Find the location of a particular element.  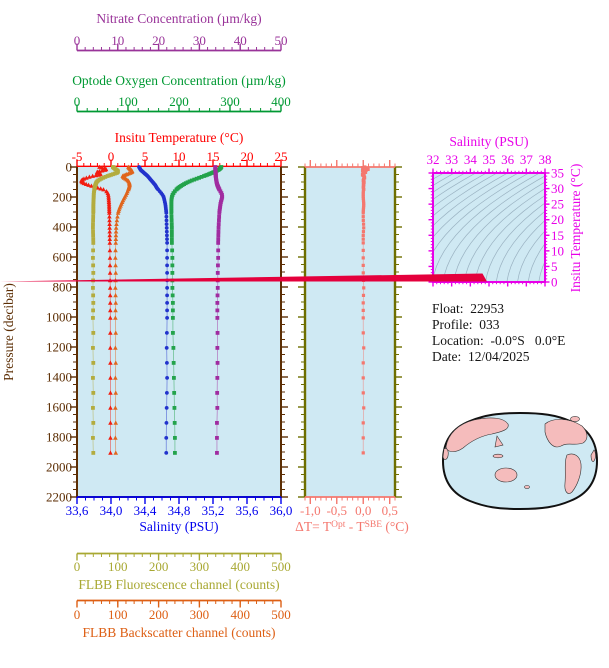

tick-label: 34,0 is located at coordinates (111, 510).